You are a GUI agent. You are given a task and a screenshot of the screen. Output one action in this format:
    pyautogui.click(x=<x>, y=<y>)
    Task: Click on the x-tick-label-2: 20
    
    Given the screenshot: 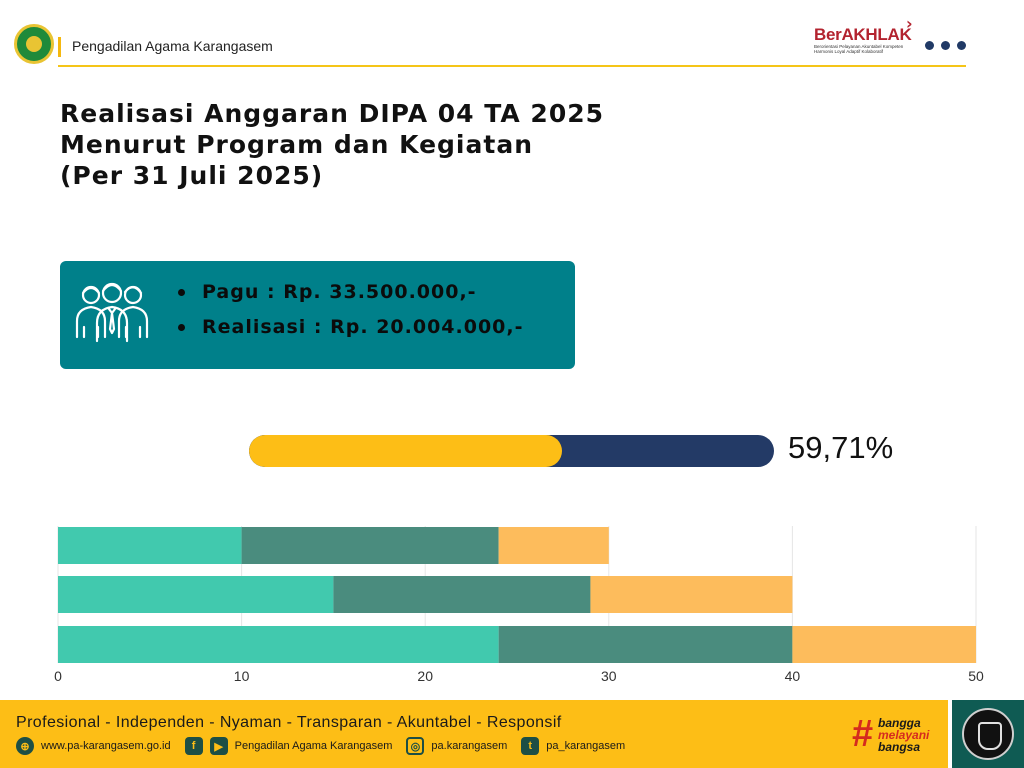 What is the action you would take?
    pyautogui.click(x=425, y=676)
    